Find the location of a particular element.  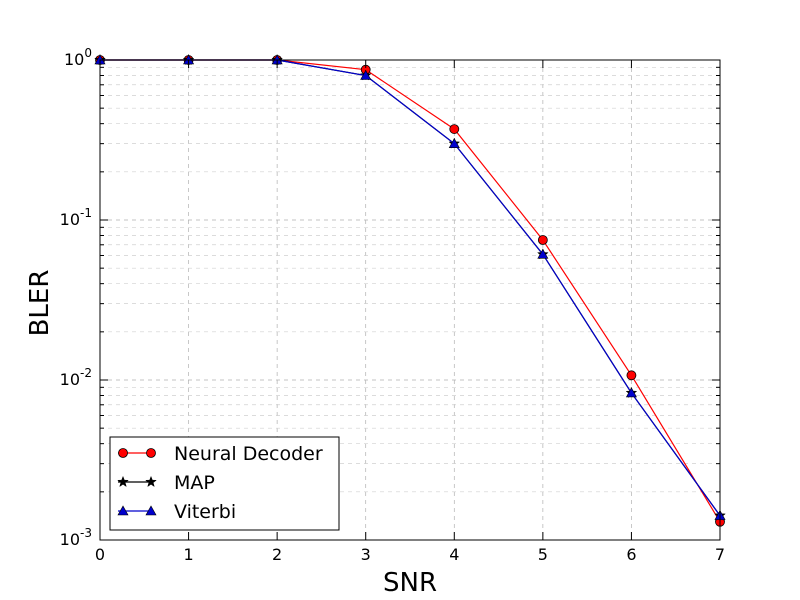

legend-entry: MAP is located at coordinates (166, 483).